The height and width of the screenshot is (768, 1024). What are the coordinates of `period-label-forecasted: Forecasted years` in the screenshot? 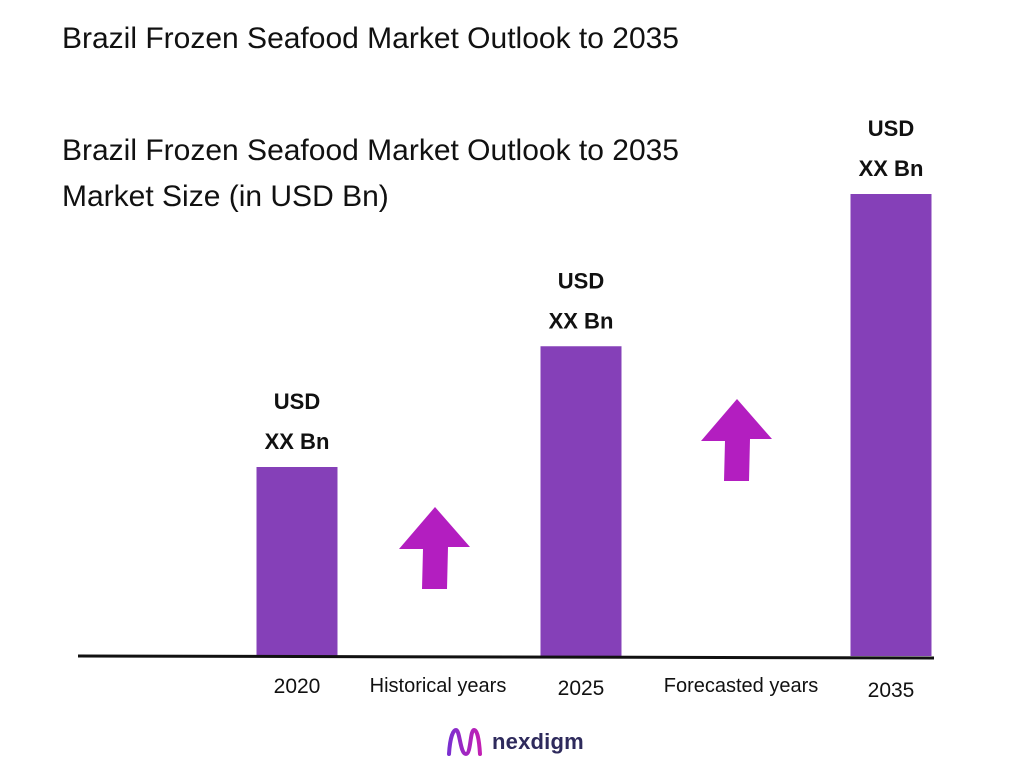 It's located at (741, 686).